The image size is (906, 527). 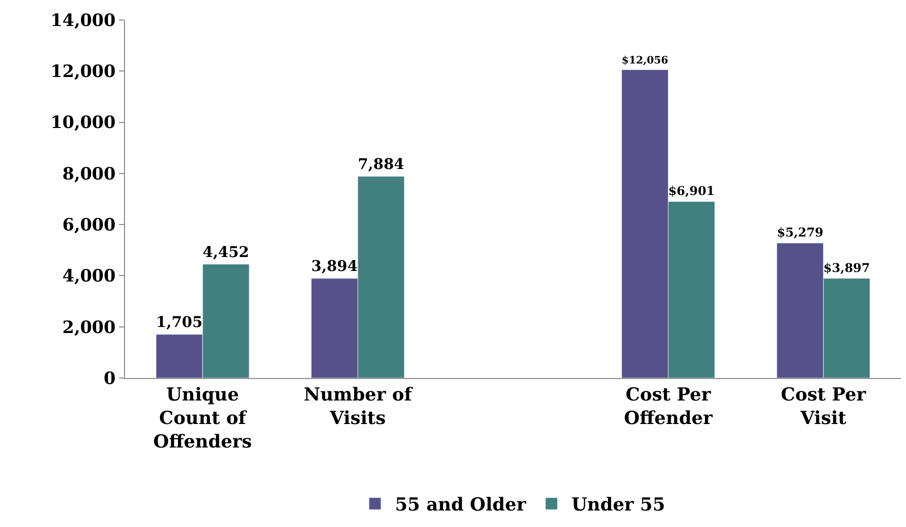 What do you see at coordinates (381, 165) in the screenshot?
I see `data-label: 7,884` at bounding box center [381, 165].